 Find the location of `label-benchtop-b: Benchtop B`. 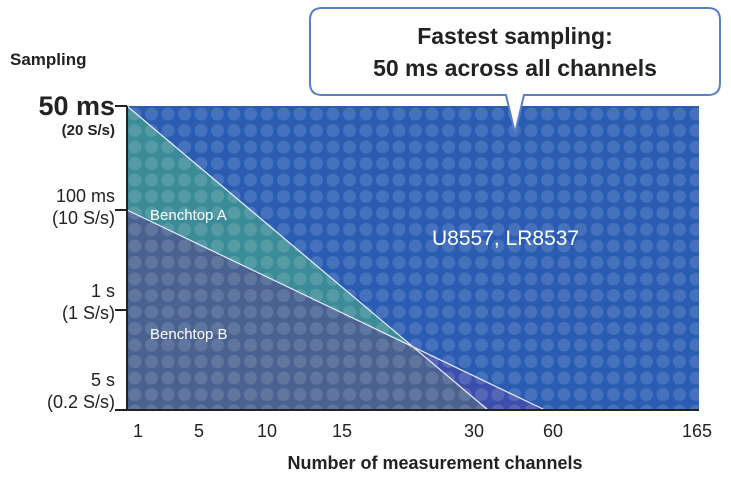

label-benchtop-b: Benchtop B is located at coordinates (189, 334).